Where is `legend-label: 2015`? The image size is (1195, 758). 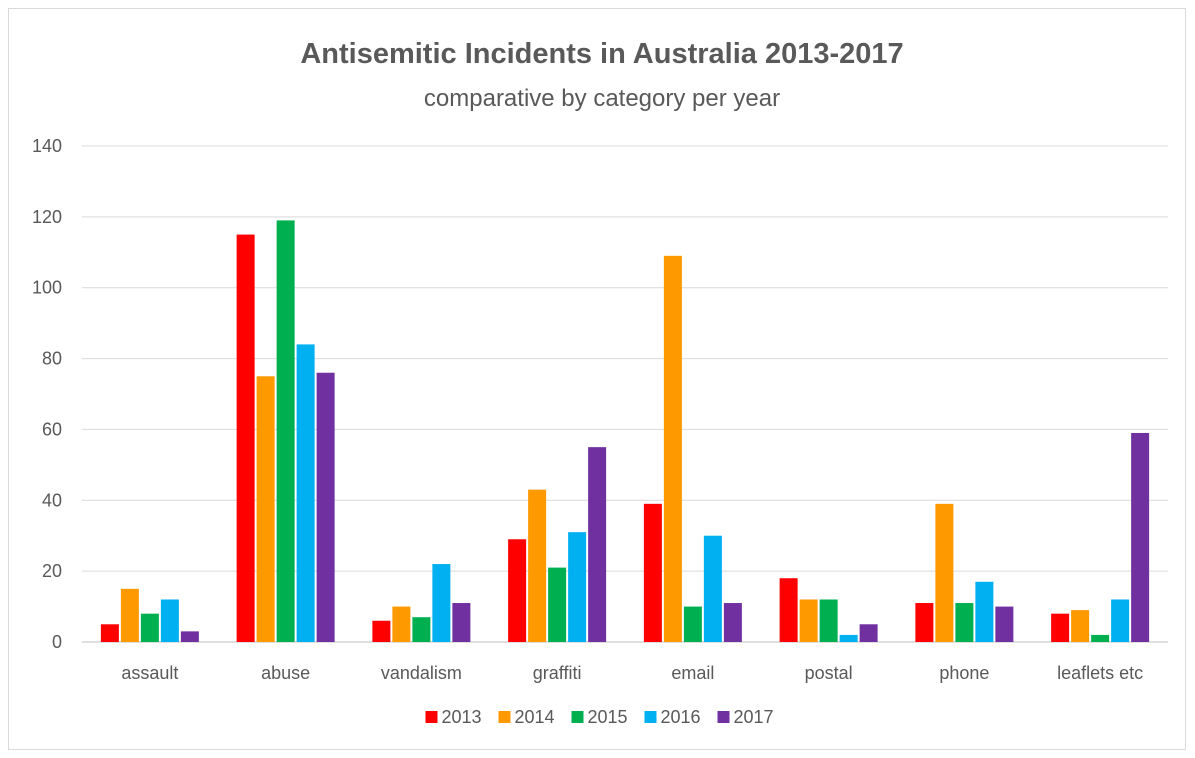 legend-label: 2015 is located at coordinates (608, 717).